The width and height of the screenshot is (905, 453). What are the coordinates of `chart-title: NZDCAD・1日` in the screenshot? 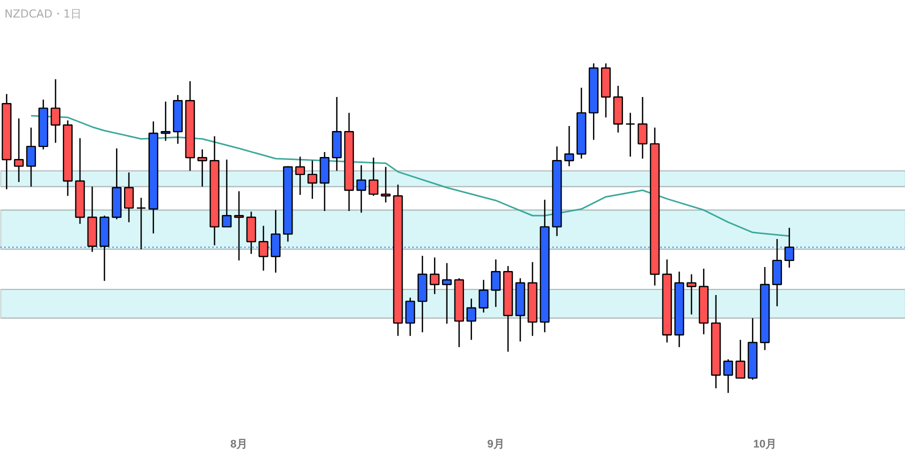 It's located at (43, 14).